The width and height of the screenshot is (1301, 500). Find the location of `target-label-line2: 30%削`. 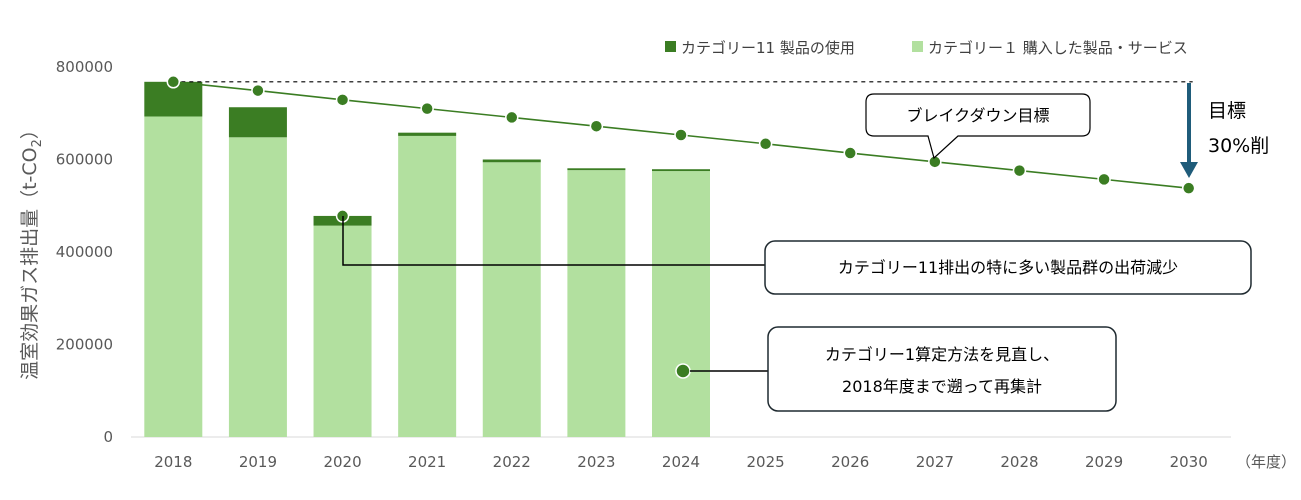

target-label-line2: 30%削 is located at coordinates (1238, 146).